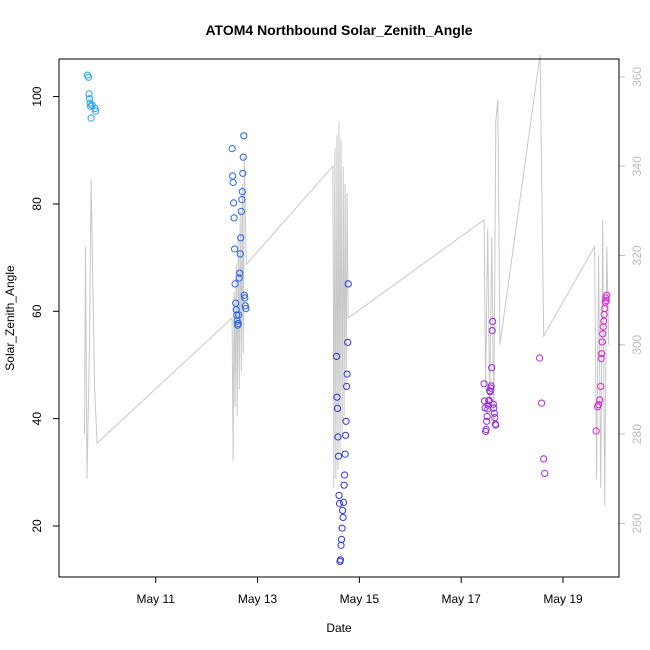  What do you see at coordinates (37, 526) in the screenshot?
I see `y-tick-label: 20` at bounding box center [37, 526].